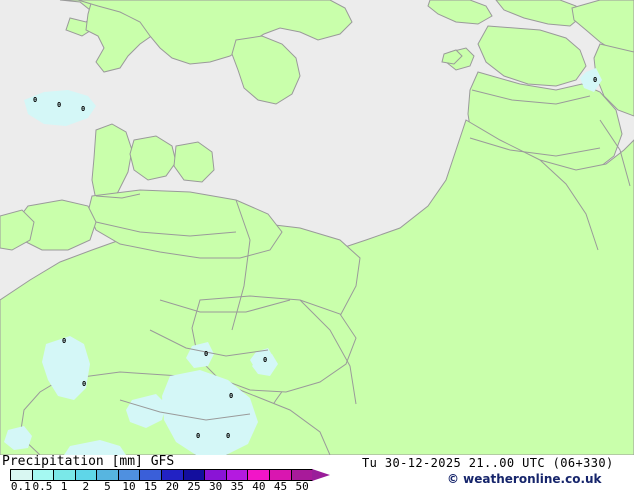 The width and height of the screenshot is (634, 490). I want to click on legend-tick-1: 1, so click(64, 485).